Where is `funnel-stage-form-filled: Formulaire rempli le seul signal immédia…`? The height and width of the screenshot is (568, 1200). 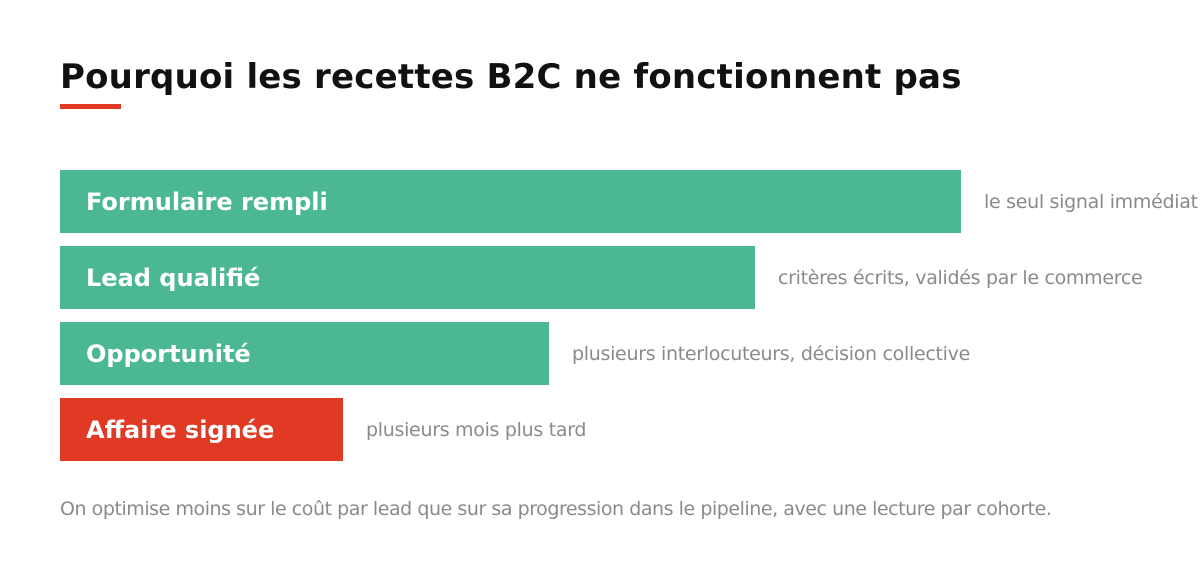 funnel-stage-form-filled: Formulaire rempli le seul signal immédia… is located at coordinates (629, 201).